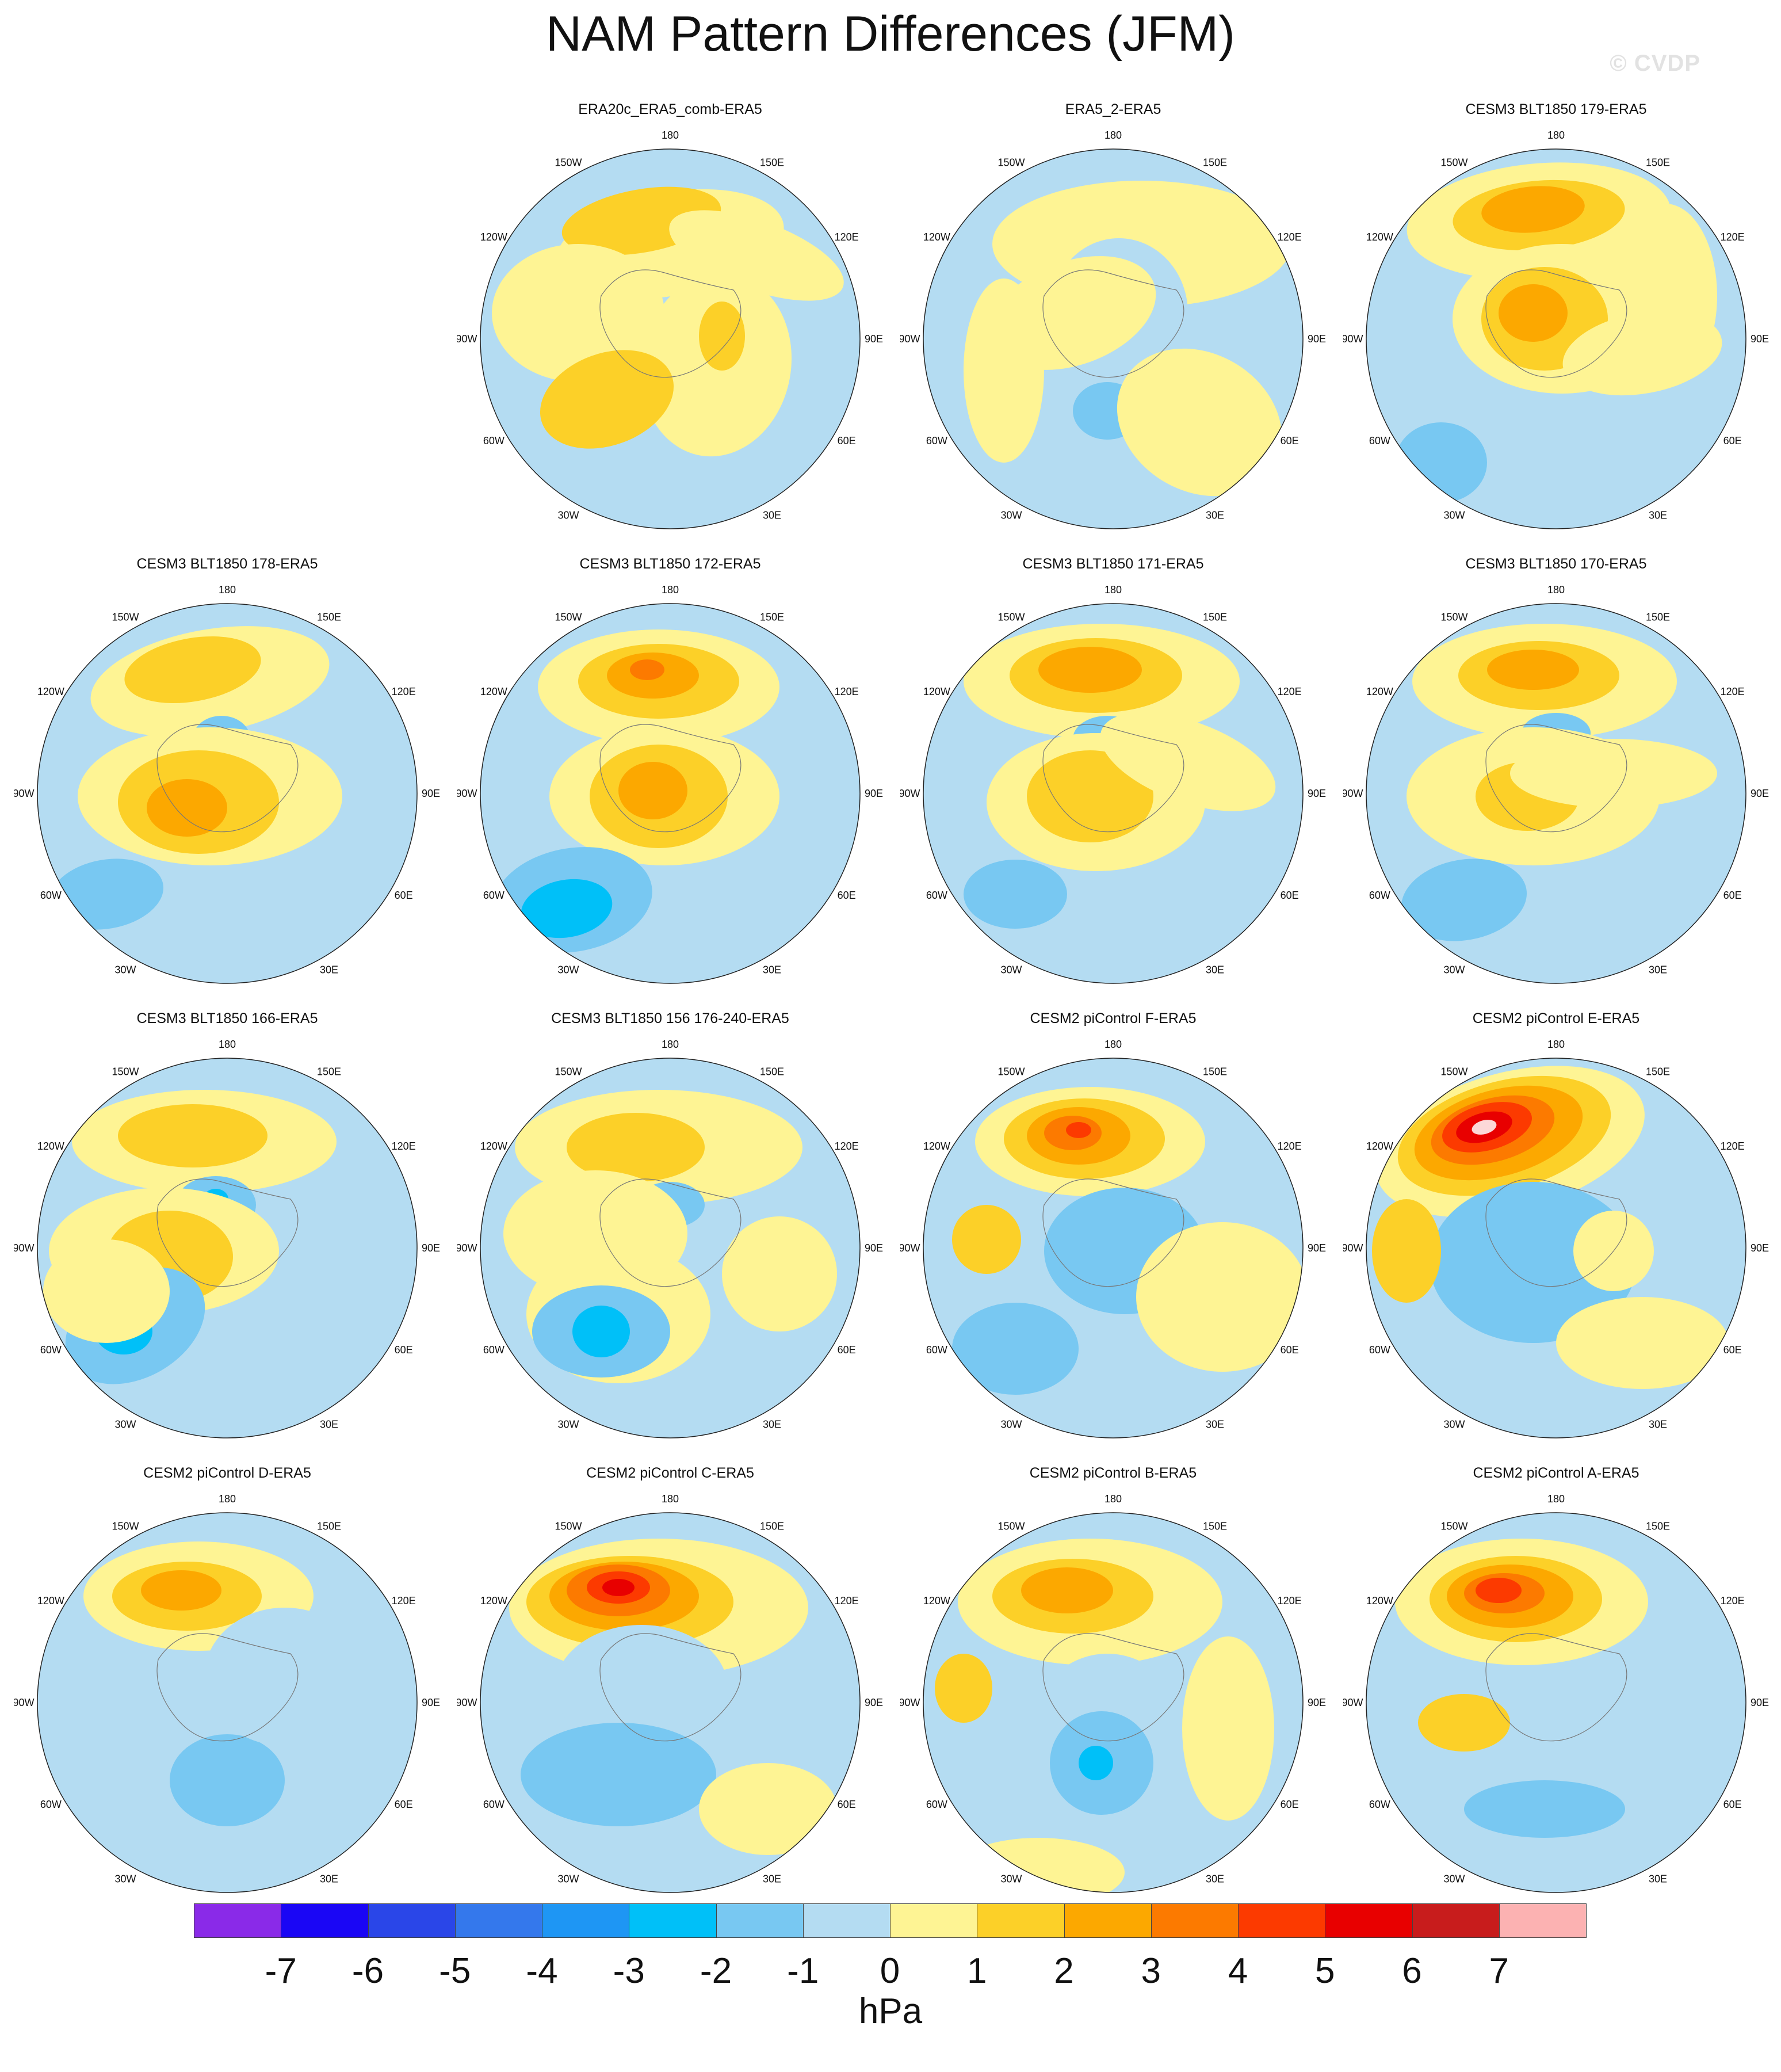 The width and height of the screenshot is (1781, 2072). What do you see at coordinates (890, 1971) in the screenshot?
I see `colorbar-tick-label: 0` at bounding box center [890, 1971].